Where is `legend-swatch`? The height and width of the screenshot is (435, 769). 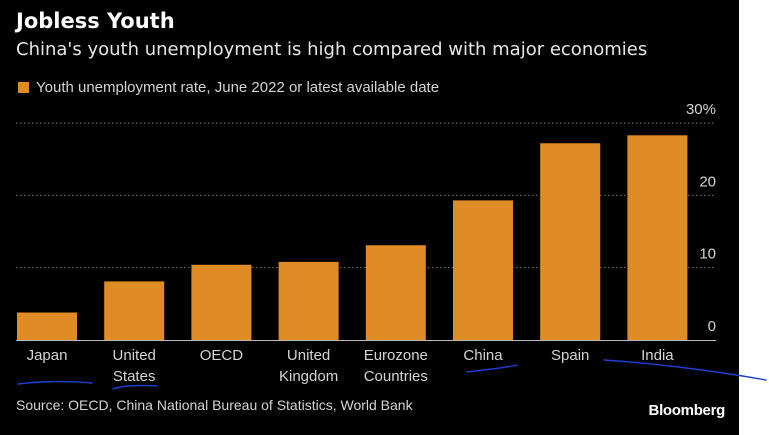
legend-swatch is located at coordinates (23, 87).